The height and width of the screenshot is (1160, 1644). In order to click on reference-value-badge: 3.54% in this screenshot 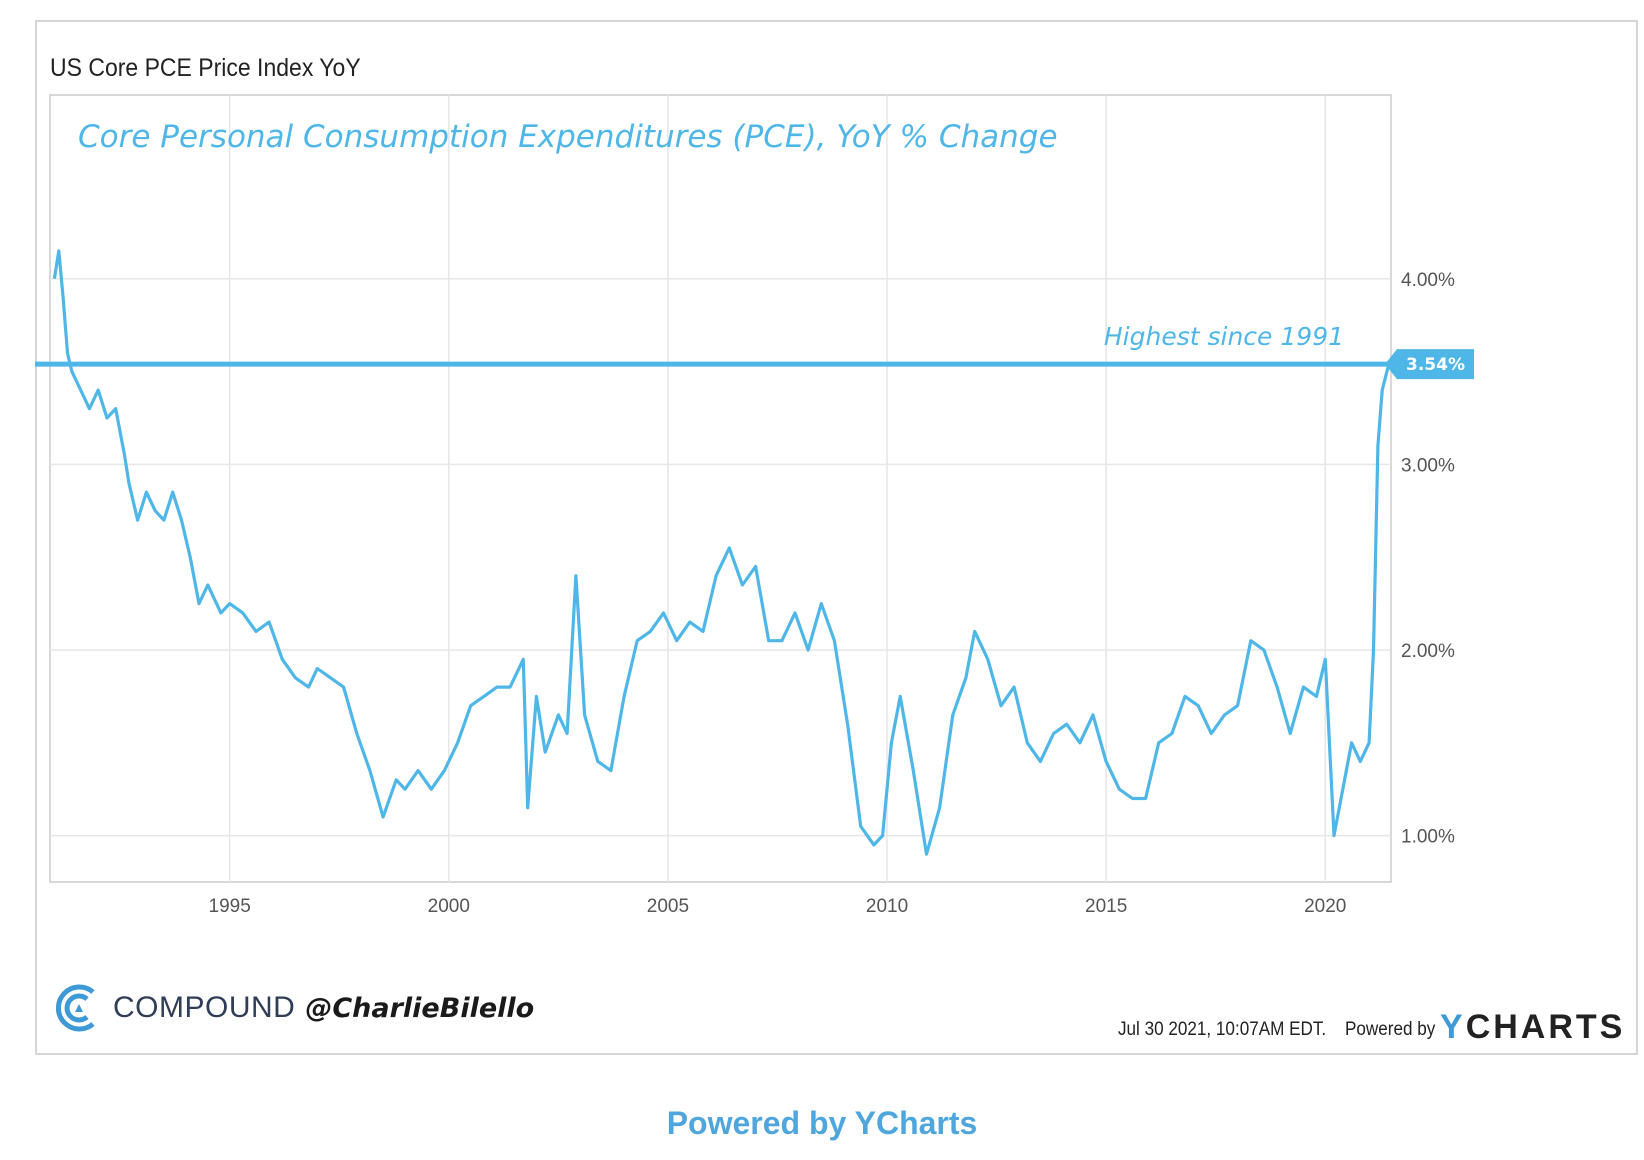, I will do `click(1429, 364)`.